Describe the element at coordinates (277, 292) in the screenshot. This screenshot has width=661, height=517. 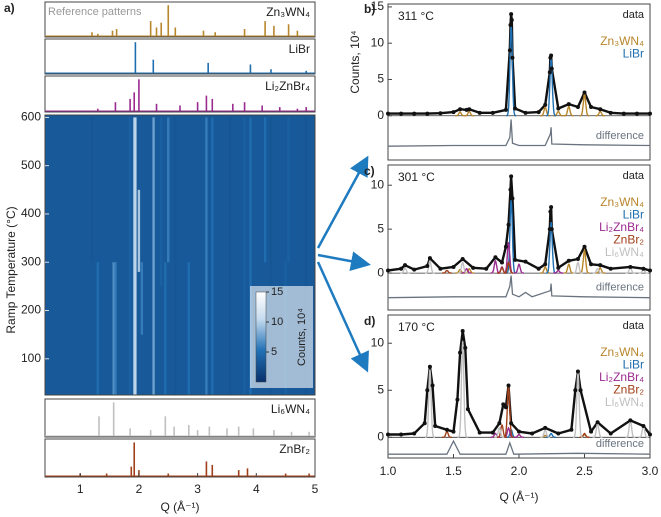
I see `colorbar-tick-label: 15` at that location.